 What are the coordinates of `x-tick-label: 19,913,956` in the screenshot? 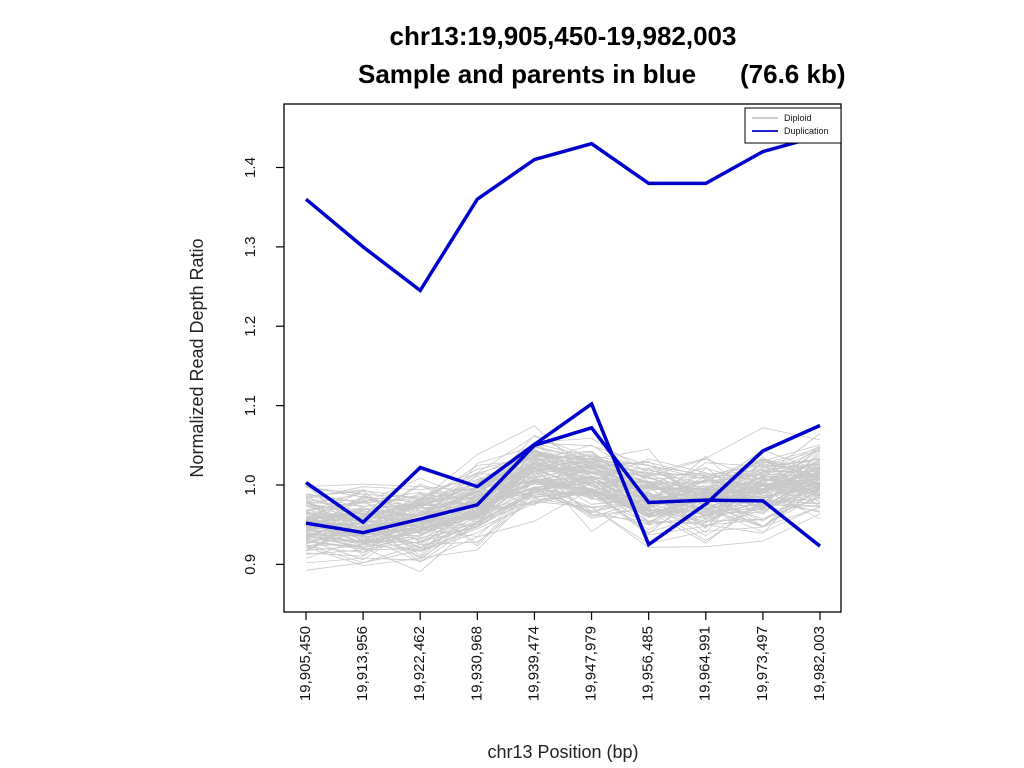 It's located at (362, 663).